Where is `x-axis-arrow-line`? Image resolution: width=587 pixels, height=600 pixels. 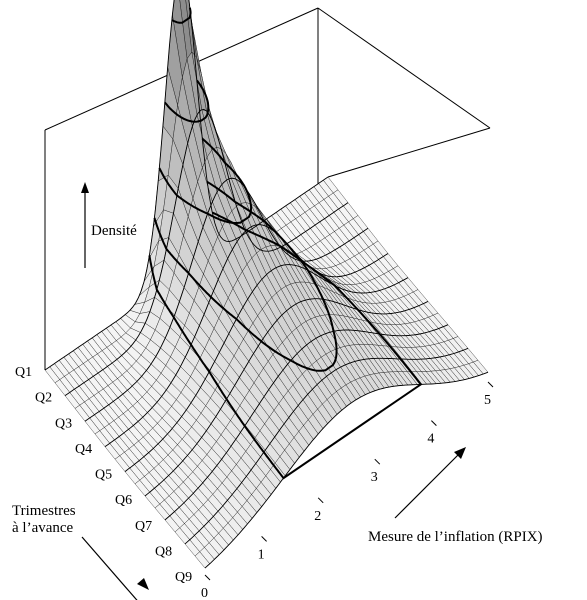
x-axis-arrow-line is located at coordinates (427, 485).